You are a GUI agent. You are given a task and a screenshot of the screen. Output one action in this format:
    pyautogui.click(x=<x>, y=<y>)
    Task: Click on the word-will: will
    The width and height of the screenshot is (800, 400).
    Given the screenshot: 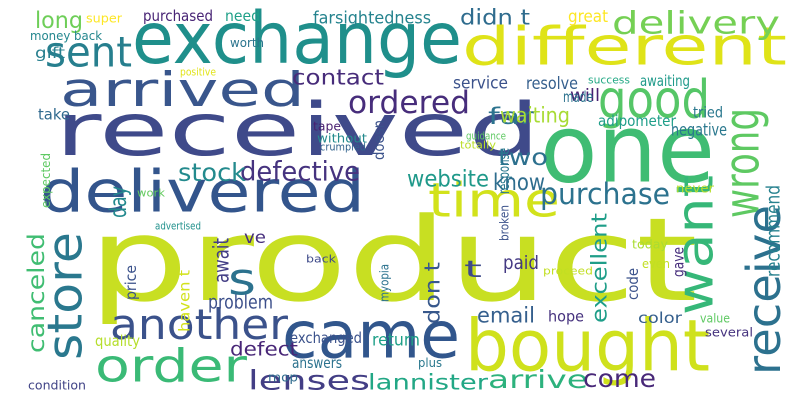 What is the action you would take?
    pyautogui.click(x=585, y=95)
    